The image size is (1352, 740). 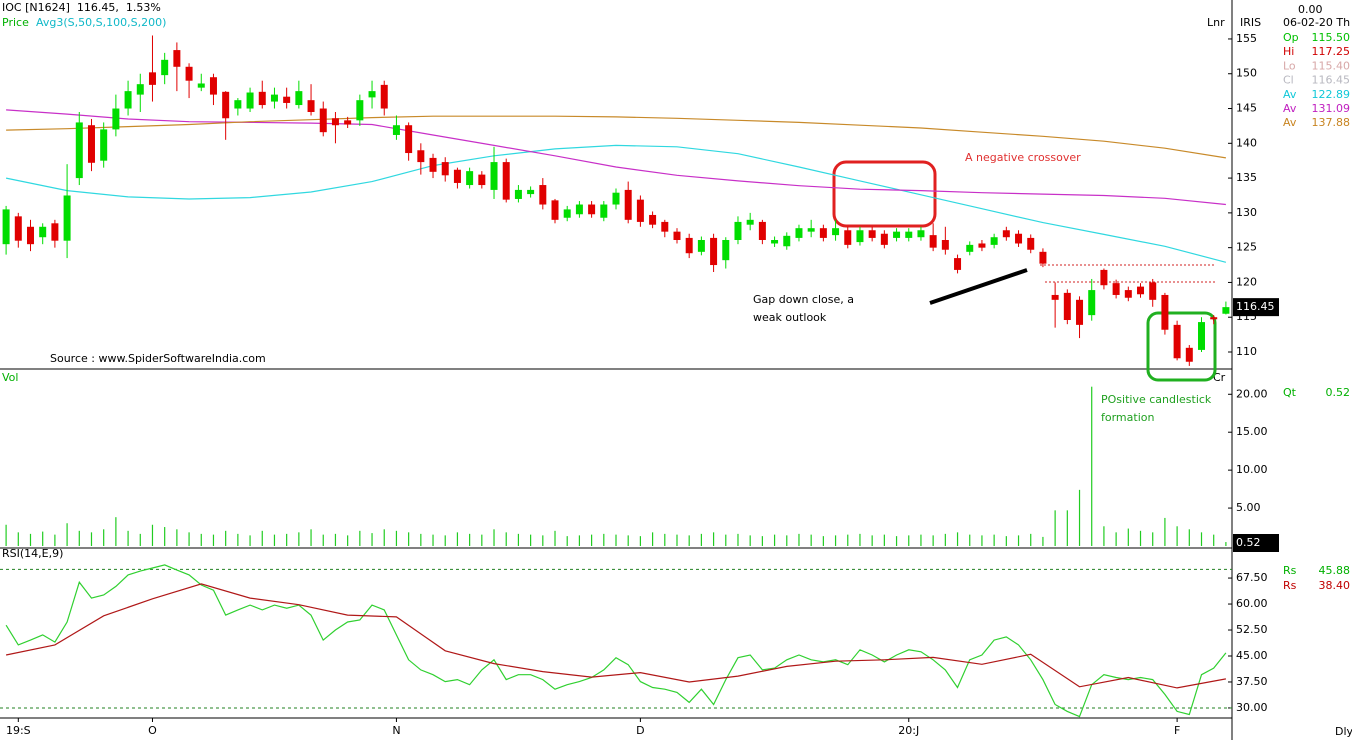 I want to click on y-tick-label: 37.50, so click(x=1252, y=681).